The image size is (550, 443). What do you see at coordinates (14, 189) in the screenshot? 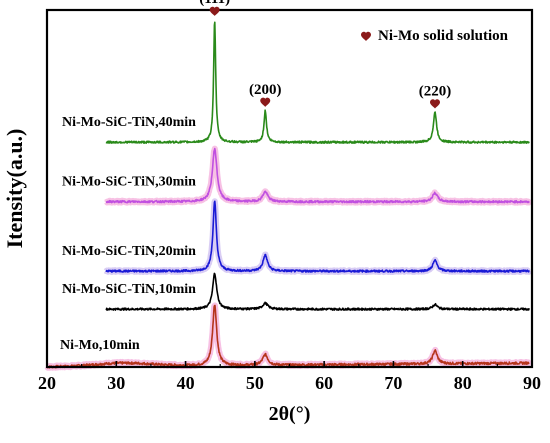
I see `y-axis-label: Itensity(a.u.)` at bounding box center [14, 189].